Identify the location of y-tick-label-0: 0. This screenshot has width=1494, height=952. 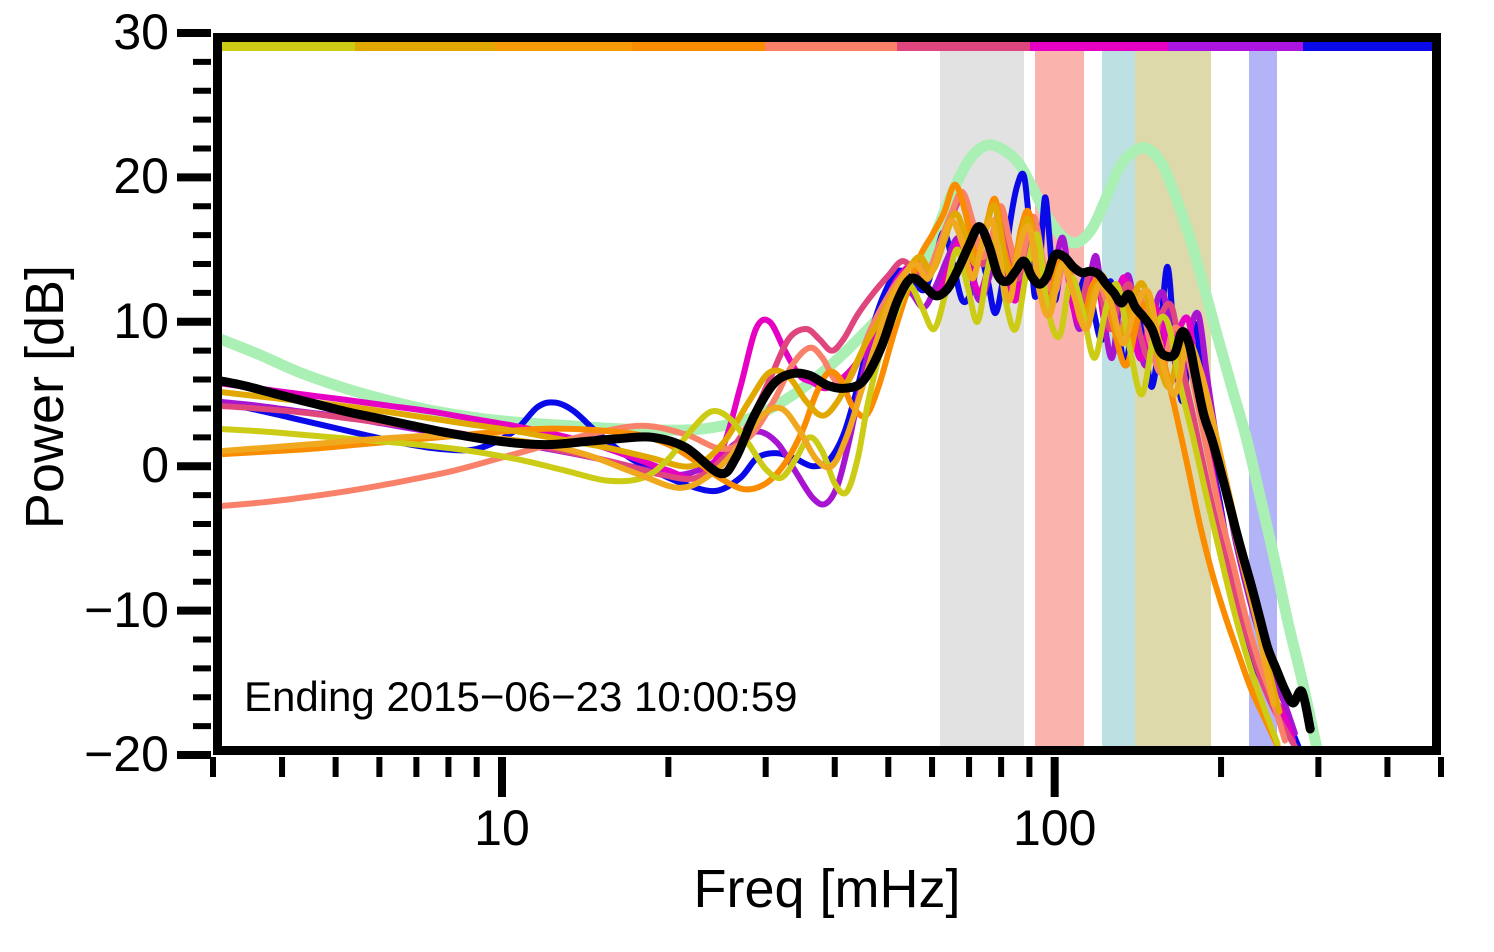
(155, 465).